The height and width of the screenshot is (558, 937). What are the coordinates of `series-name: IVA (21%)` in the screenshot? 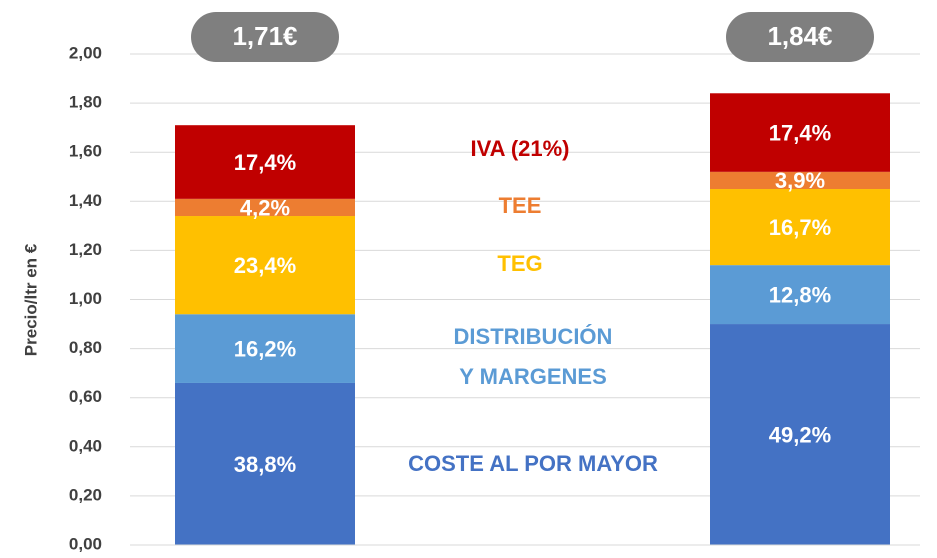 It's located at (519, 148).